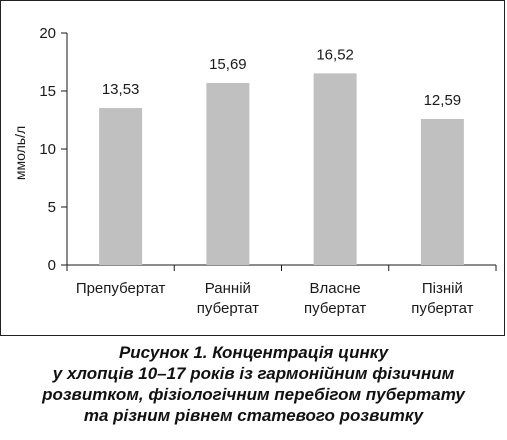 This screenshot has height=440, width=507. Describe the element at coordinates (253, 415) in the screenshot. I see `caption-line-4: та різним рівнем статевого розвитку` at that location.